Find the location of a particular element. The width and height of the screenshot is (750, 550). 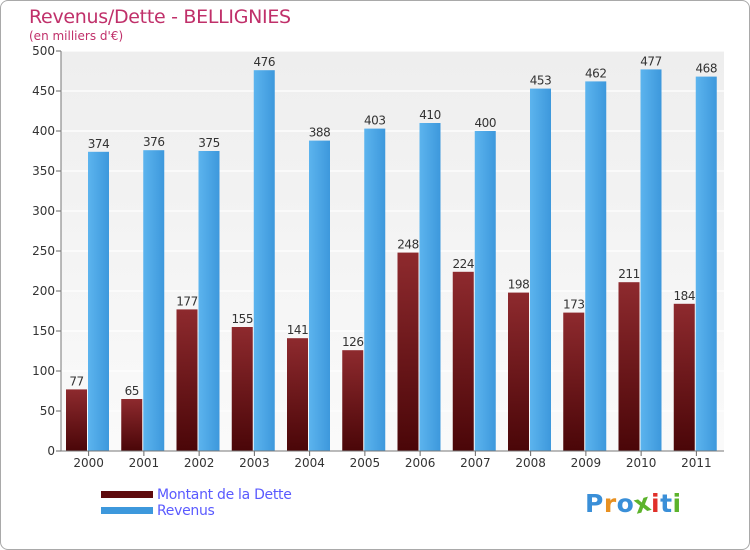

y-tick-label: 450 is located at coordinates (43, 91).